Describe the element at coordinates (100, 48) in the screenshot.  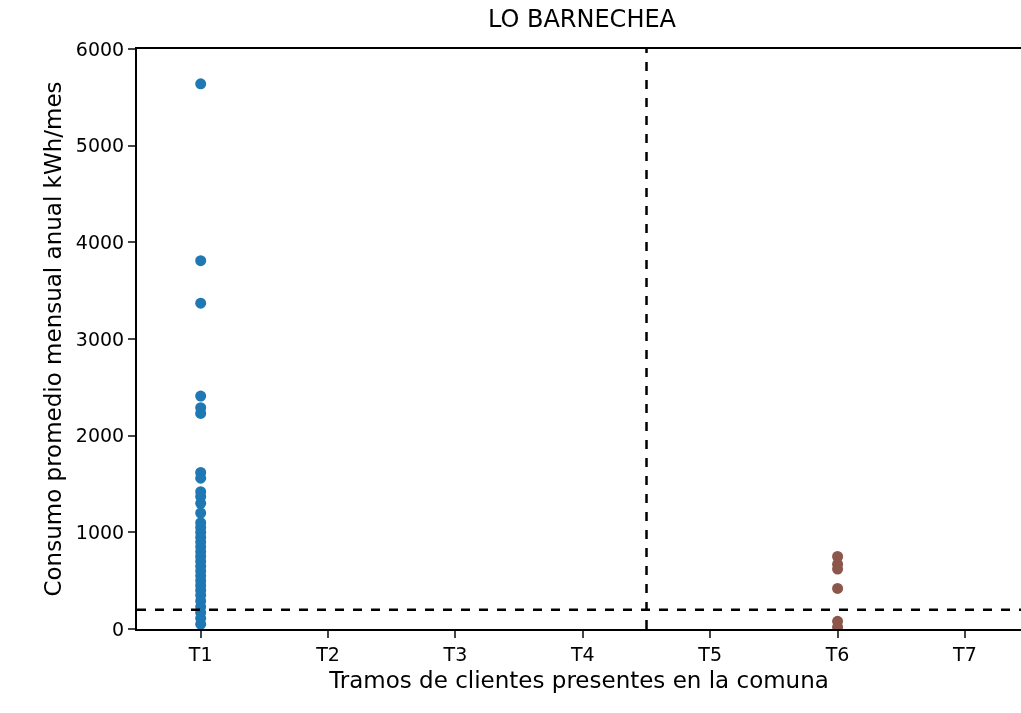
I see `y-tick-label: 6000` at that location.